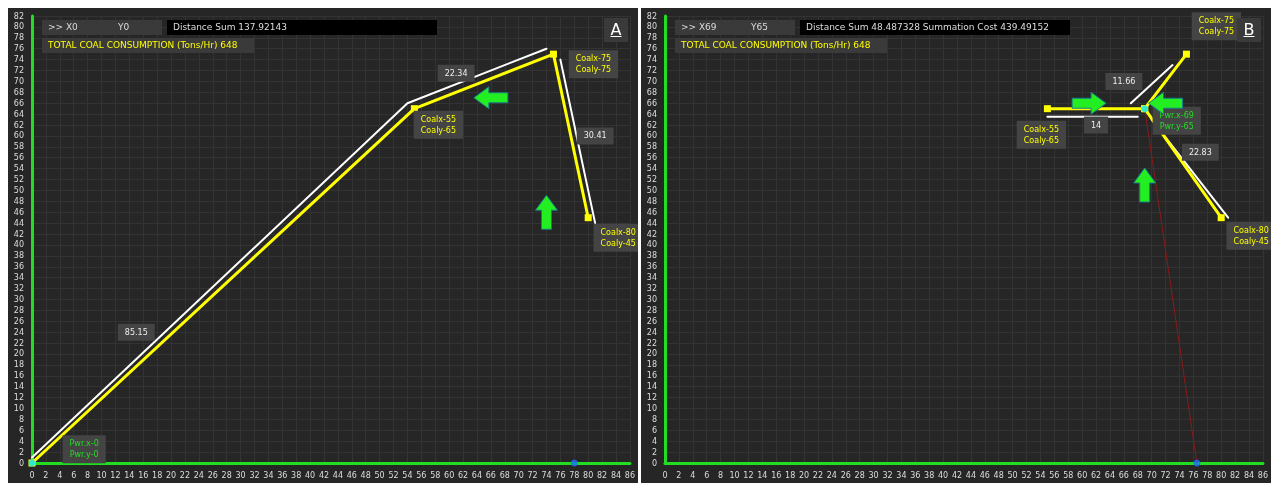 The width and height of the screenshot is (1279, 491). I want to click on annotation: Y65, so click(759, 27).